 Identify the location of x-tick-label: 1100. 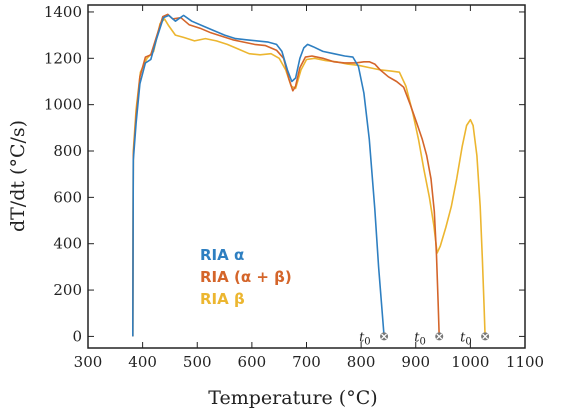
(525, 362).